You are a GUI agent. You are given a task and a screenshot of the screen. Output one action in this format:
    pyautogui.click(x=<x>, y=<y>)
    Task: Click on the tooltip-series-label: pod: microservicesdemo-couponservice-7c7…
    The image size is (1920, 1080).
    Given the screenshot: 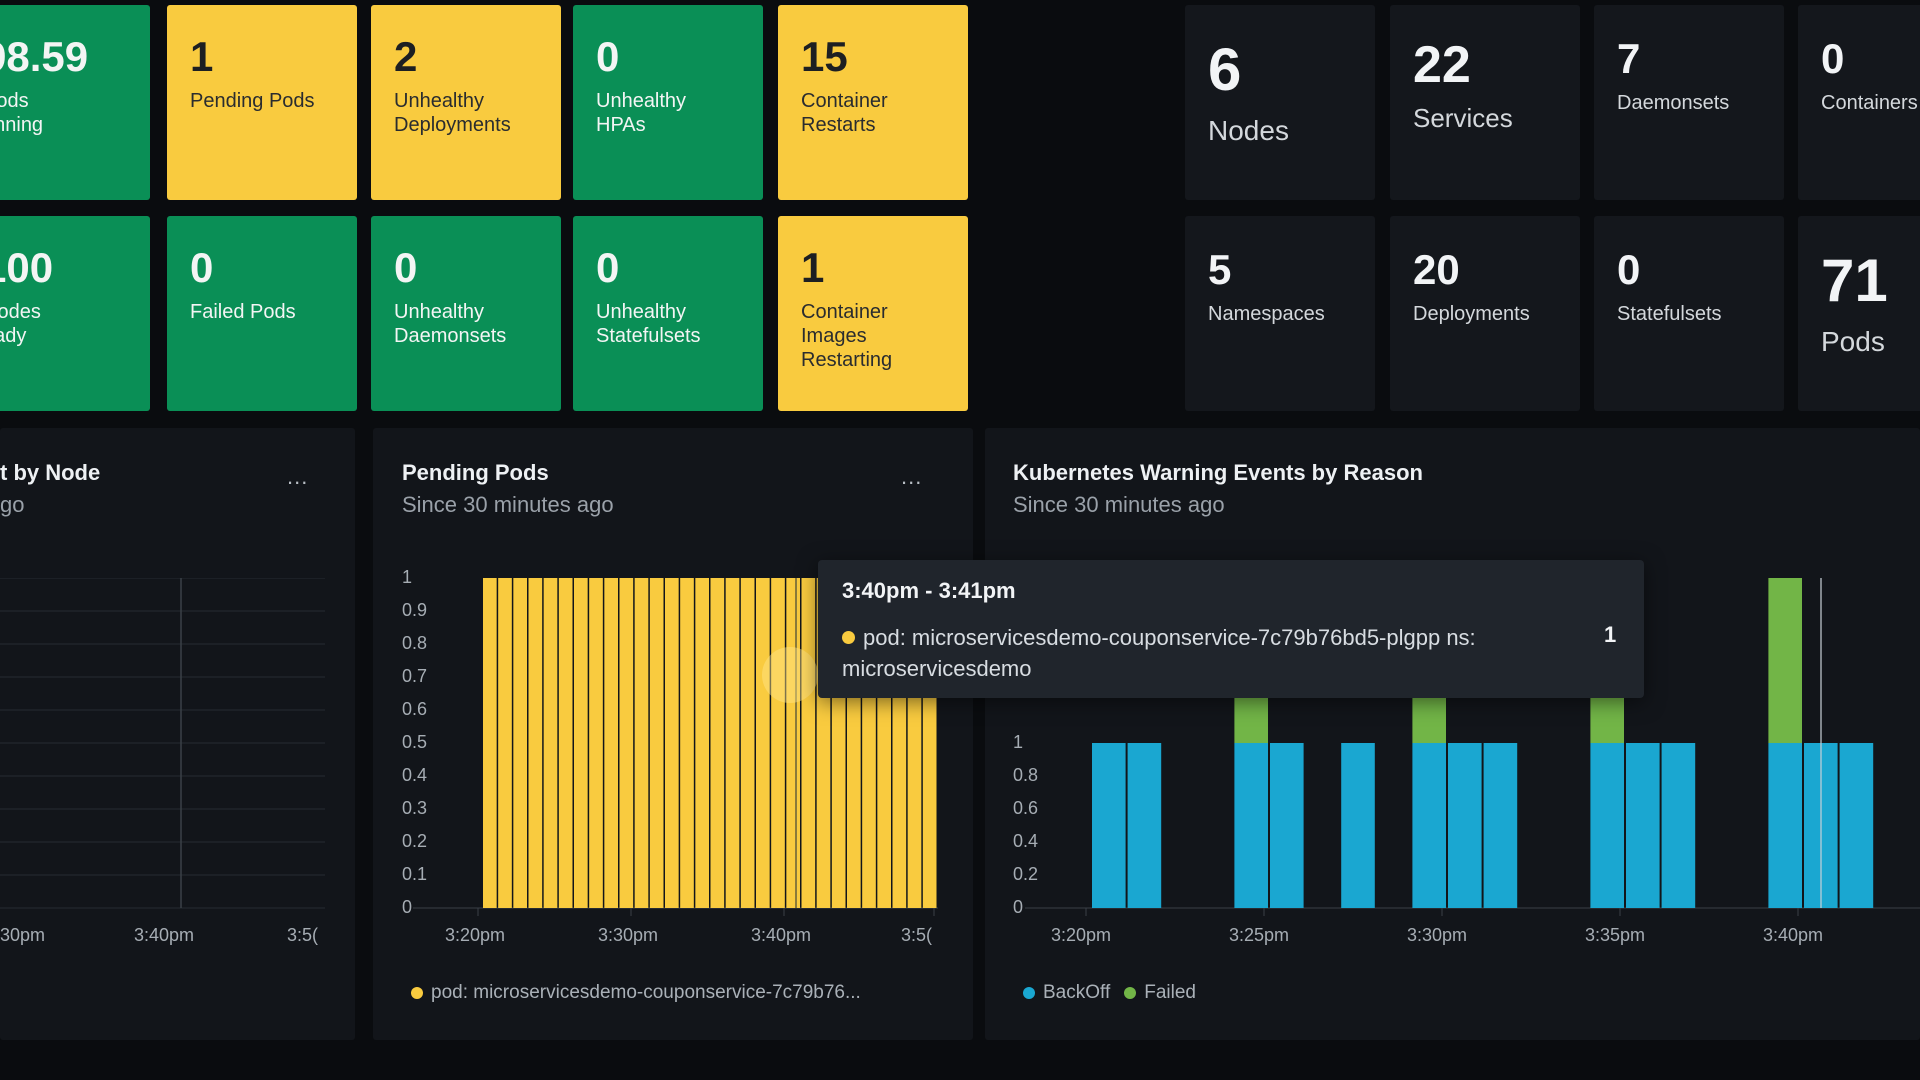 What is the action you would take?
    pyautogui.click(x=1159, y=653)
    